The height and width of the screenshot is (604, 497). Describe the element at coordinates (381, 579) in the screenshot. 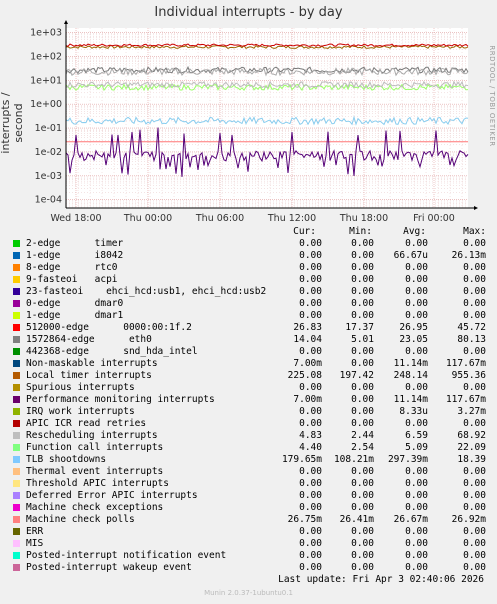

I see `last-update: Last update: Fri Apr 3 02:40:06 2026` at that location.